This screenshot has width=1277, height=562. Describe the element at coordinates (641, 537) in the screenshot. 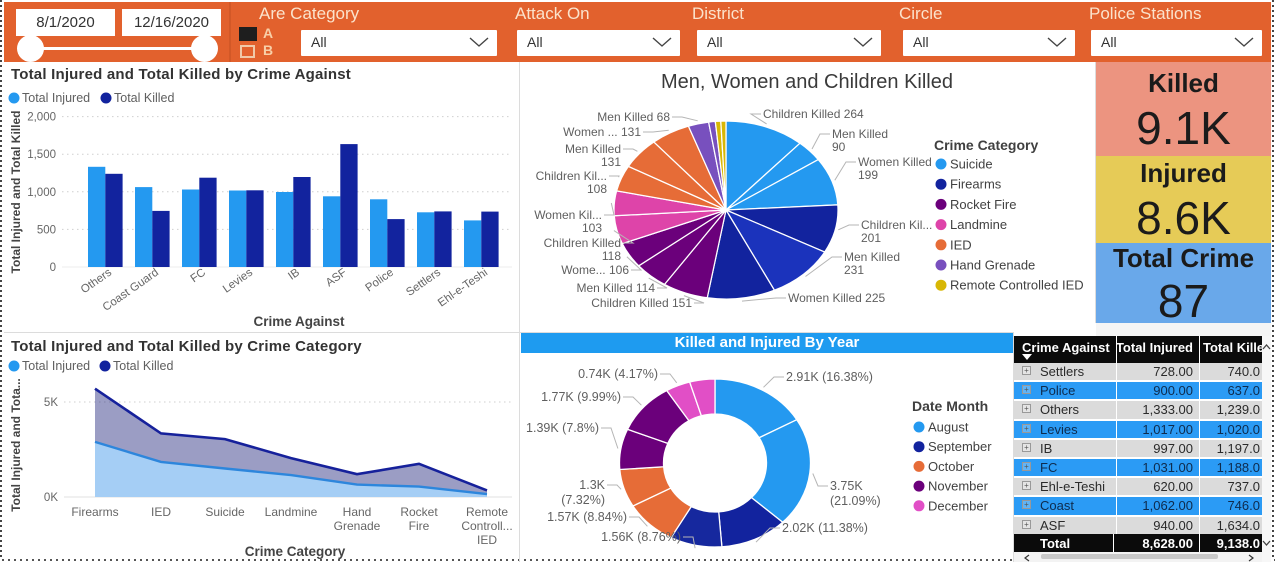

I see `svg-text: 1.56K (8.76%)` at that location.